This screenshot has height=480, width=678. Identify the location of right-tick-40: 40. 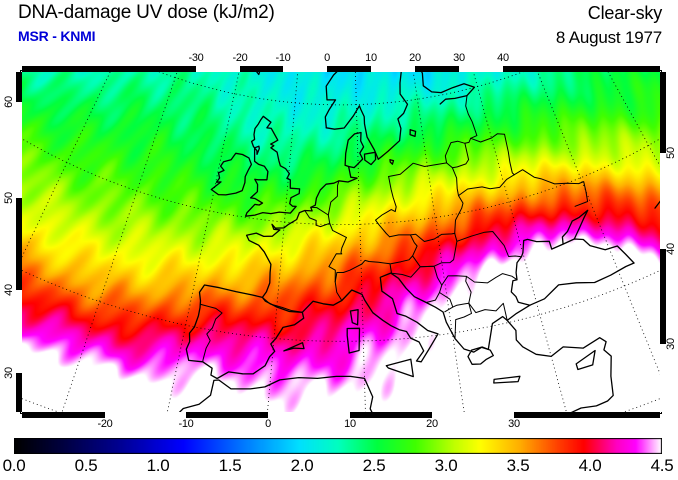
(671, 249).